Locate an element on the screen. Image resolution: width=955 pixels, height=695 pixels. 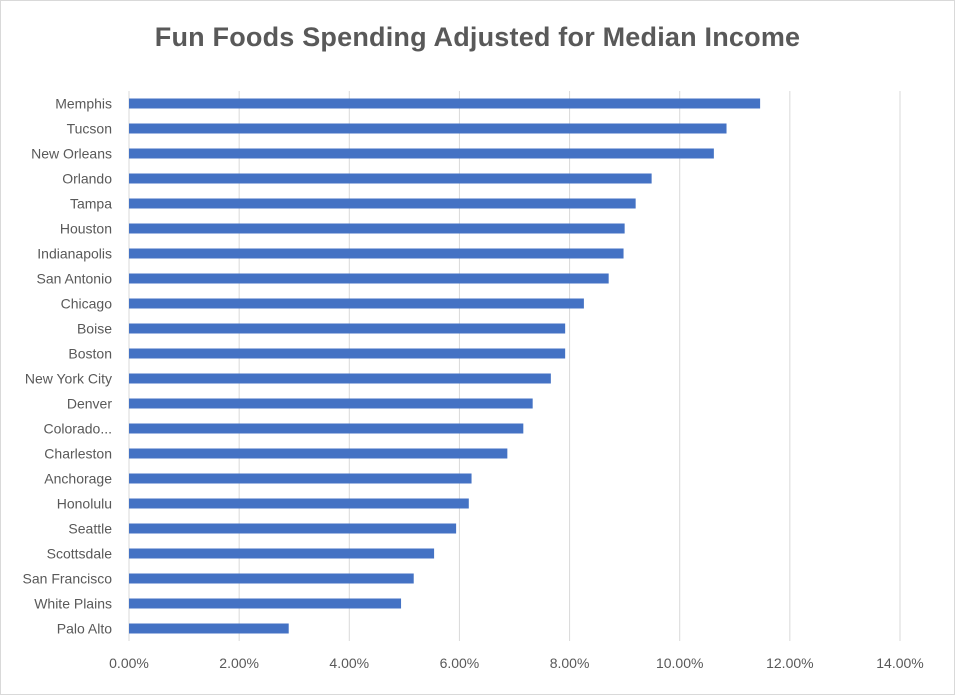
category-label: Boise is located at coordinates (94, 329).